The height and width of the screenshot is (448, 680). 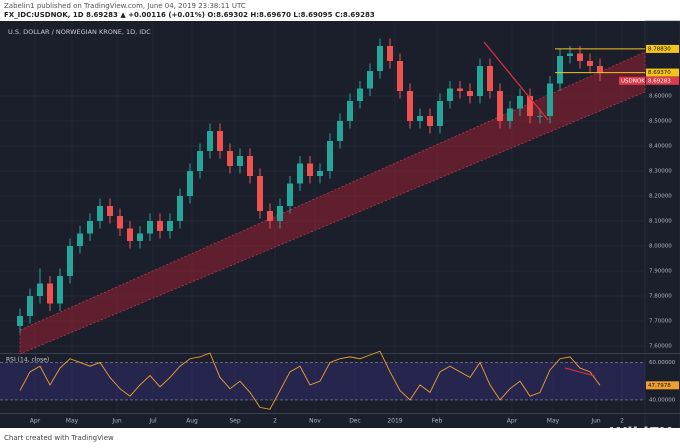 What do you see at coordinates (660, 272) in the screenshot?
I see `y-tick-label: 7.90000` at bounding box center [660, 272].